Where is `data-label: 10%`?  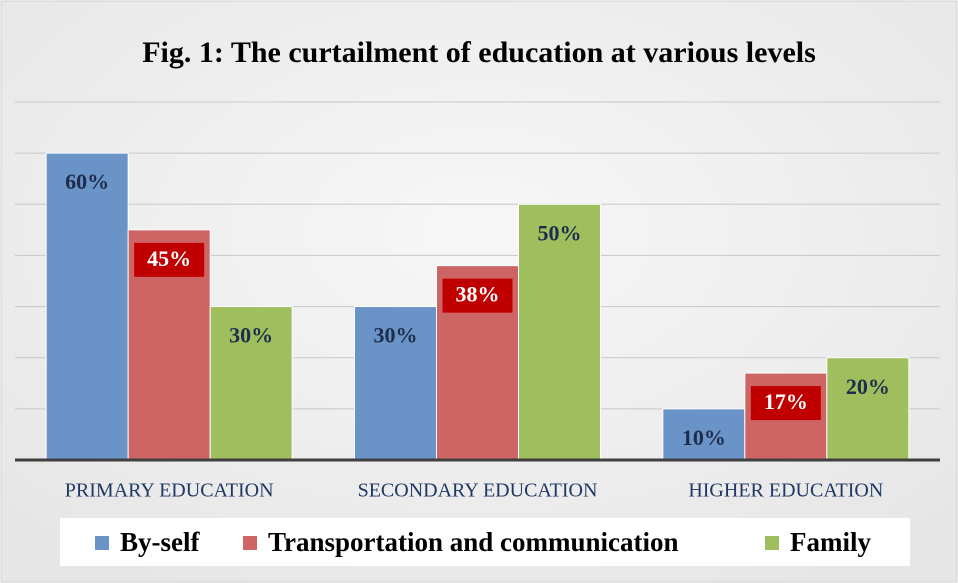 data-label: 10% is located at coordinates (704, 437).